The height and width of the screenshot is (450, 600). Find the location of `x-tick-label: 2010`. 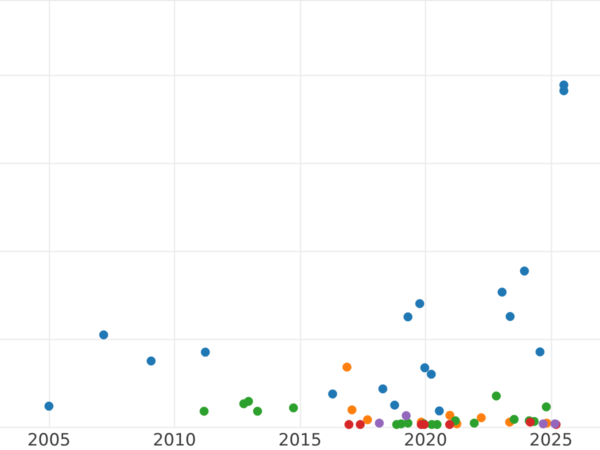

x-tick-label: 2010 is located at coordinates (174, 440).